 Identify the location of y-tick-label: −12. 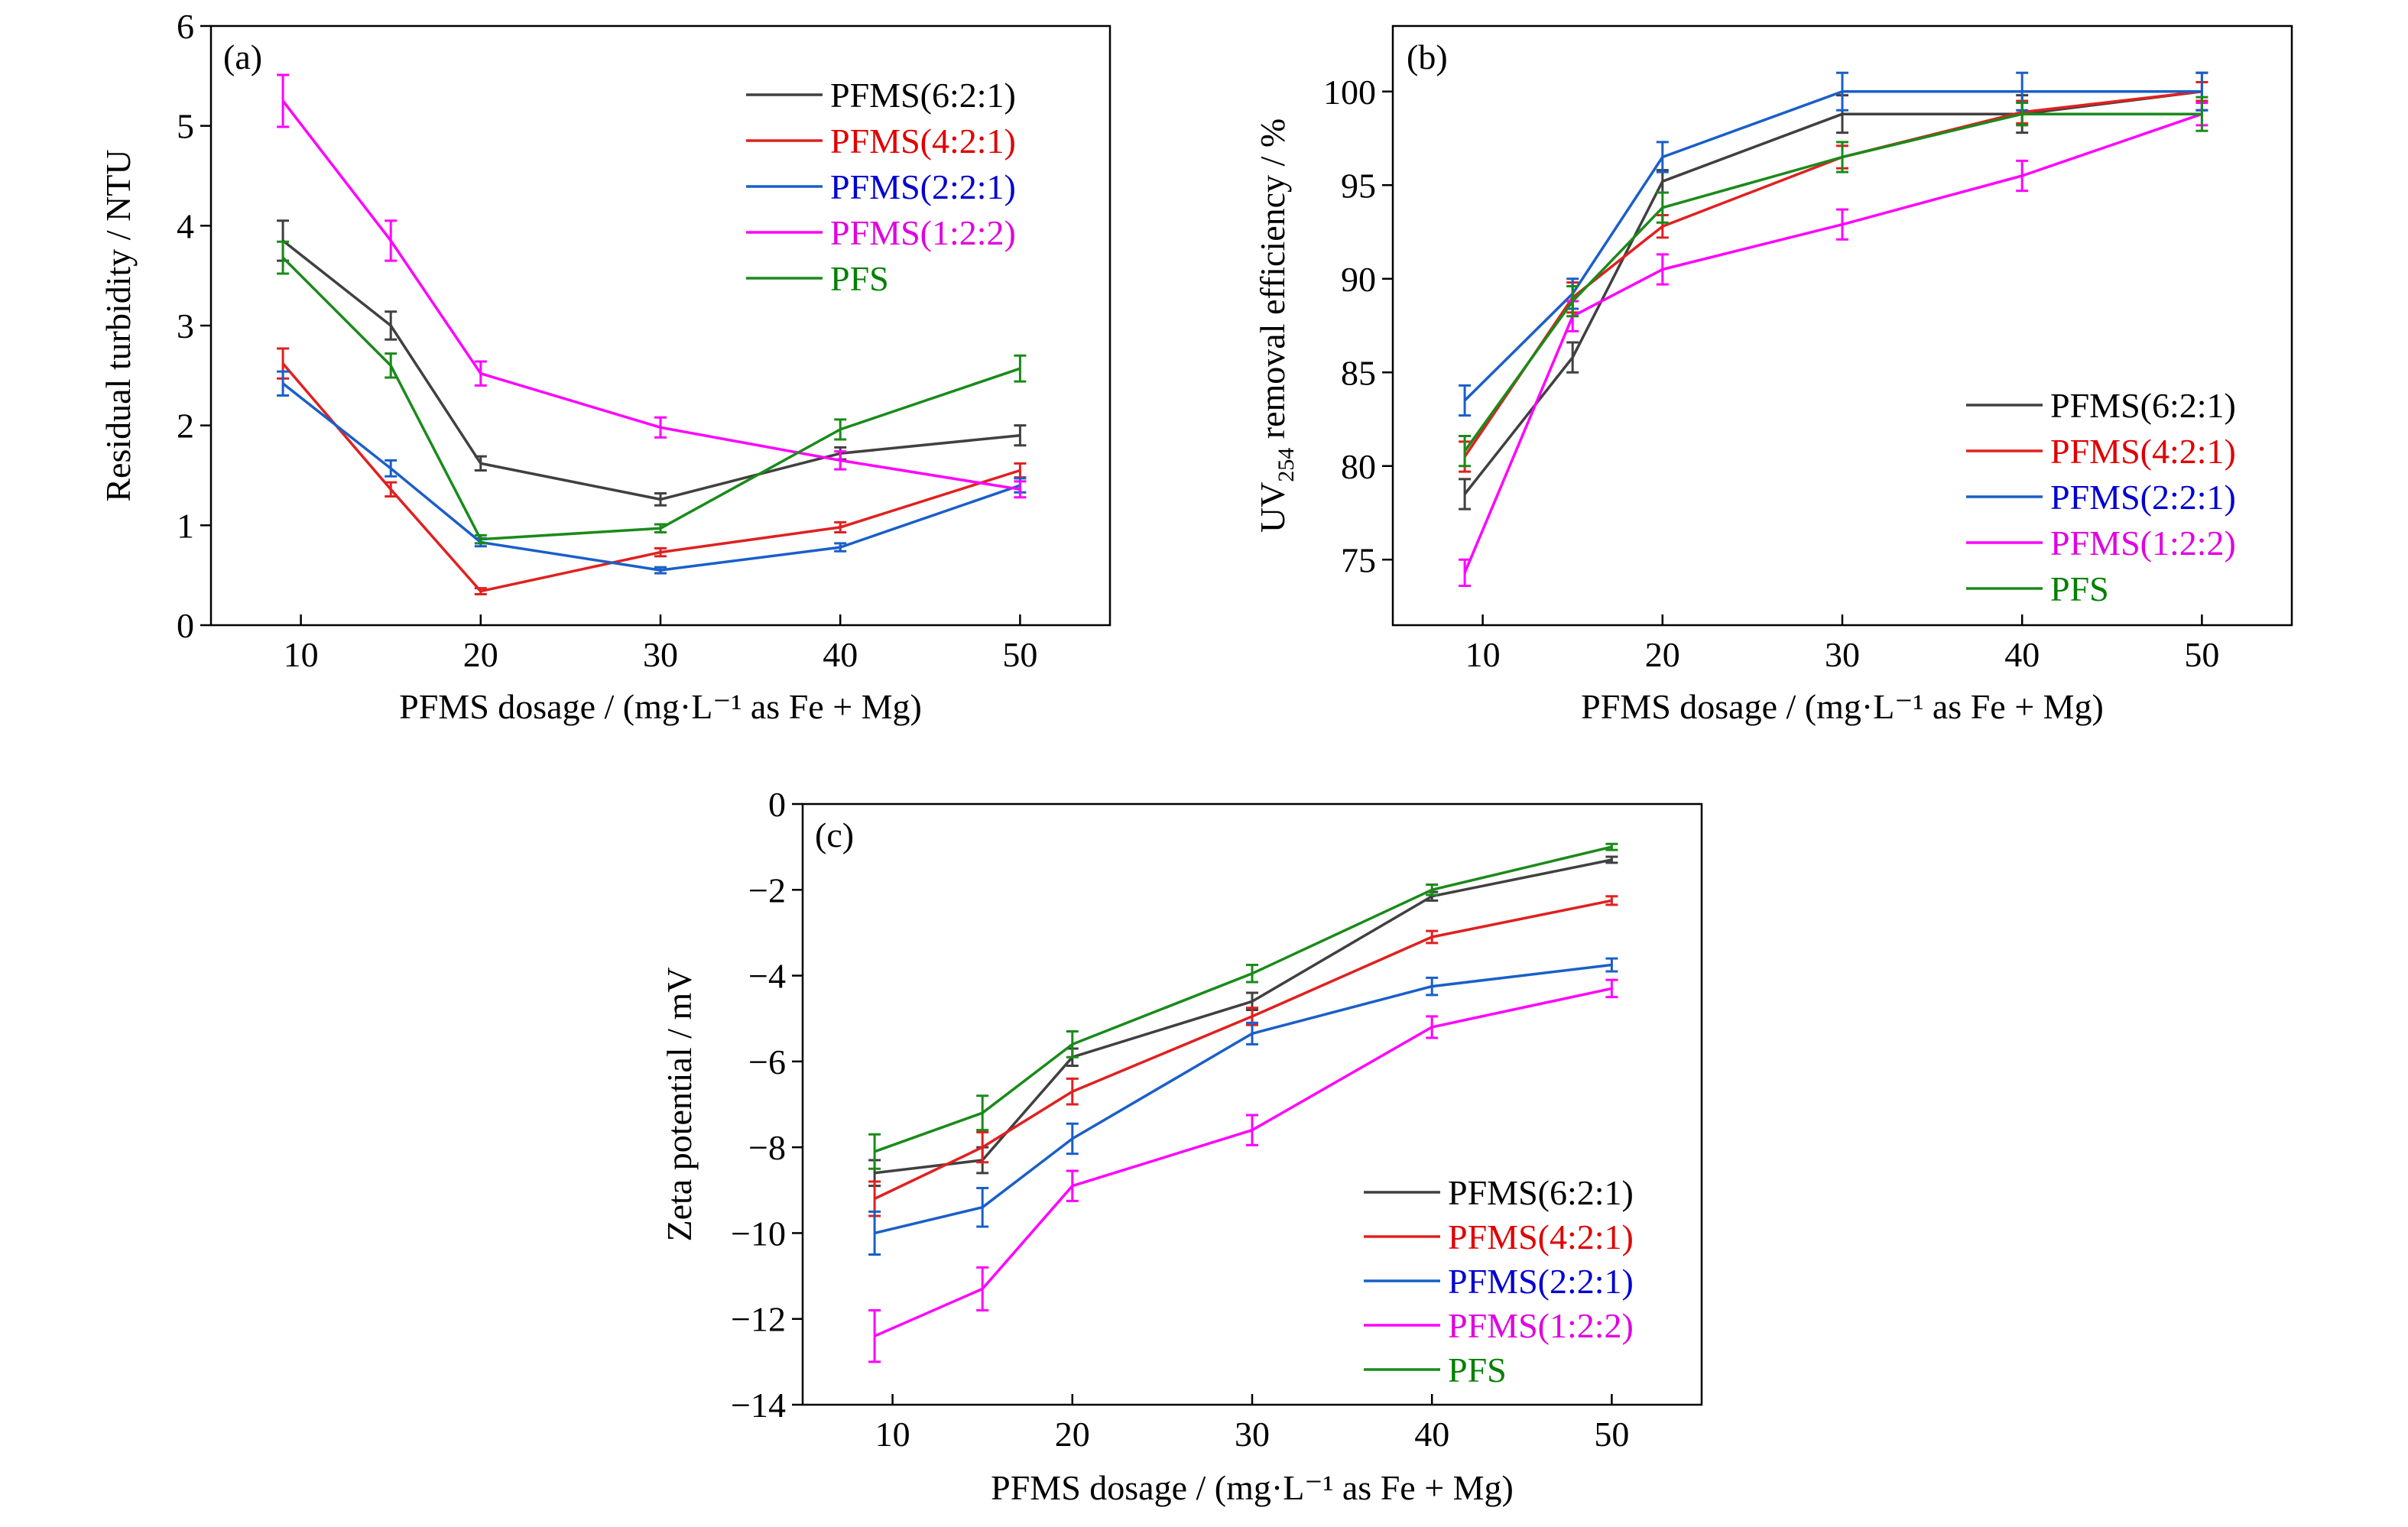
(759, 1320).